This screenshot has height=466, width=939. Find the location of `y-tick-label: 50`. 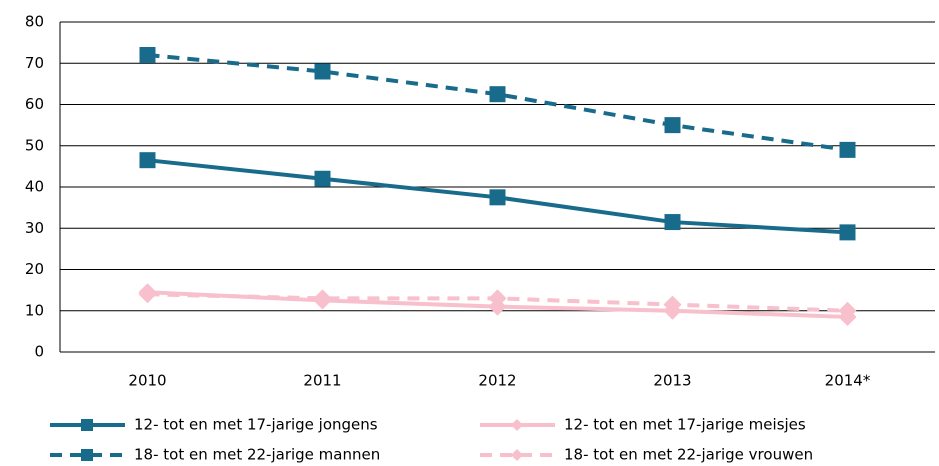

y-tick-label: 50 is located at coordinates (34, 145).